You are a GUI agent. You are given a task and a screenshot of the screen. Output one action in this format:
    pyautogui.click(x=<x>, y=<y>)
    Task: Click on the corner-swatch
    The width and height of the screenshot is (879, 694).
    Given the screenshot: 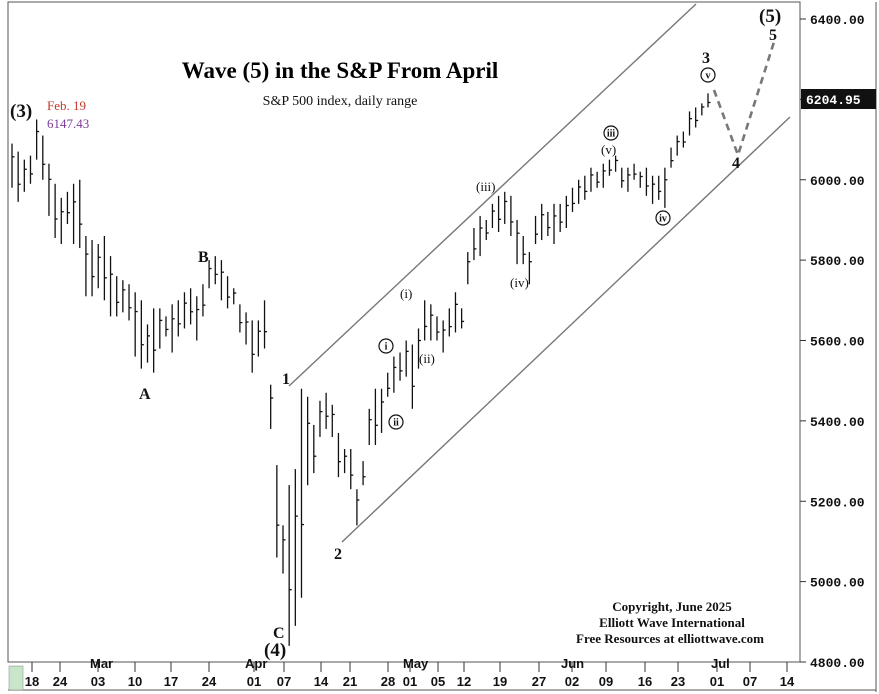 What is the action you would take?
    pyautogui.click(x=16, y=678)
    